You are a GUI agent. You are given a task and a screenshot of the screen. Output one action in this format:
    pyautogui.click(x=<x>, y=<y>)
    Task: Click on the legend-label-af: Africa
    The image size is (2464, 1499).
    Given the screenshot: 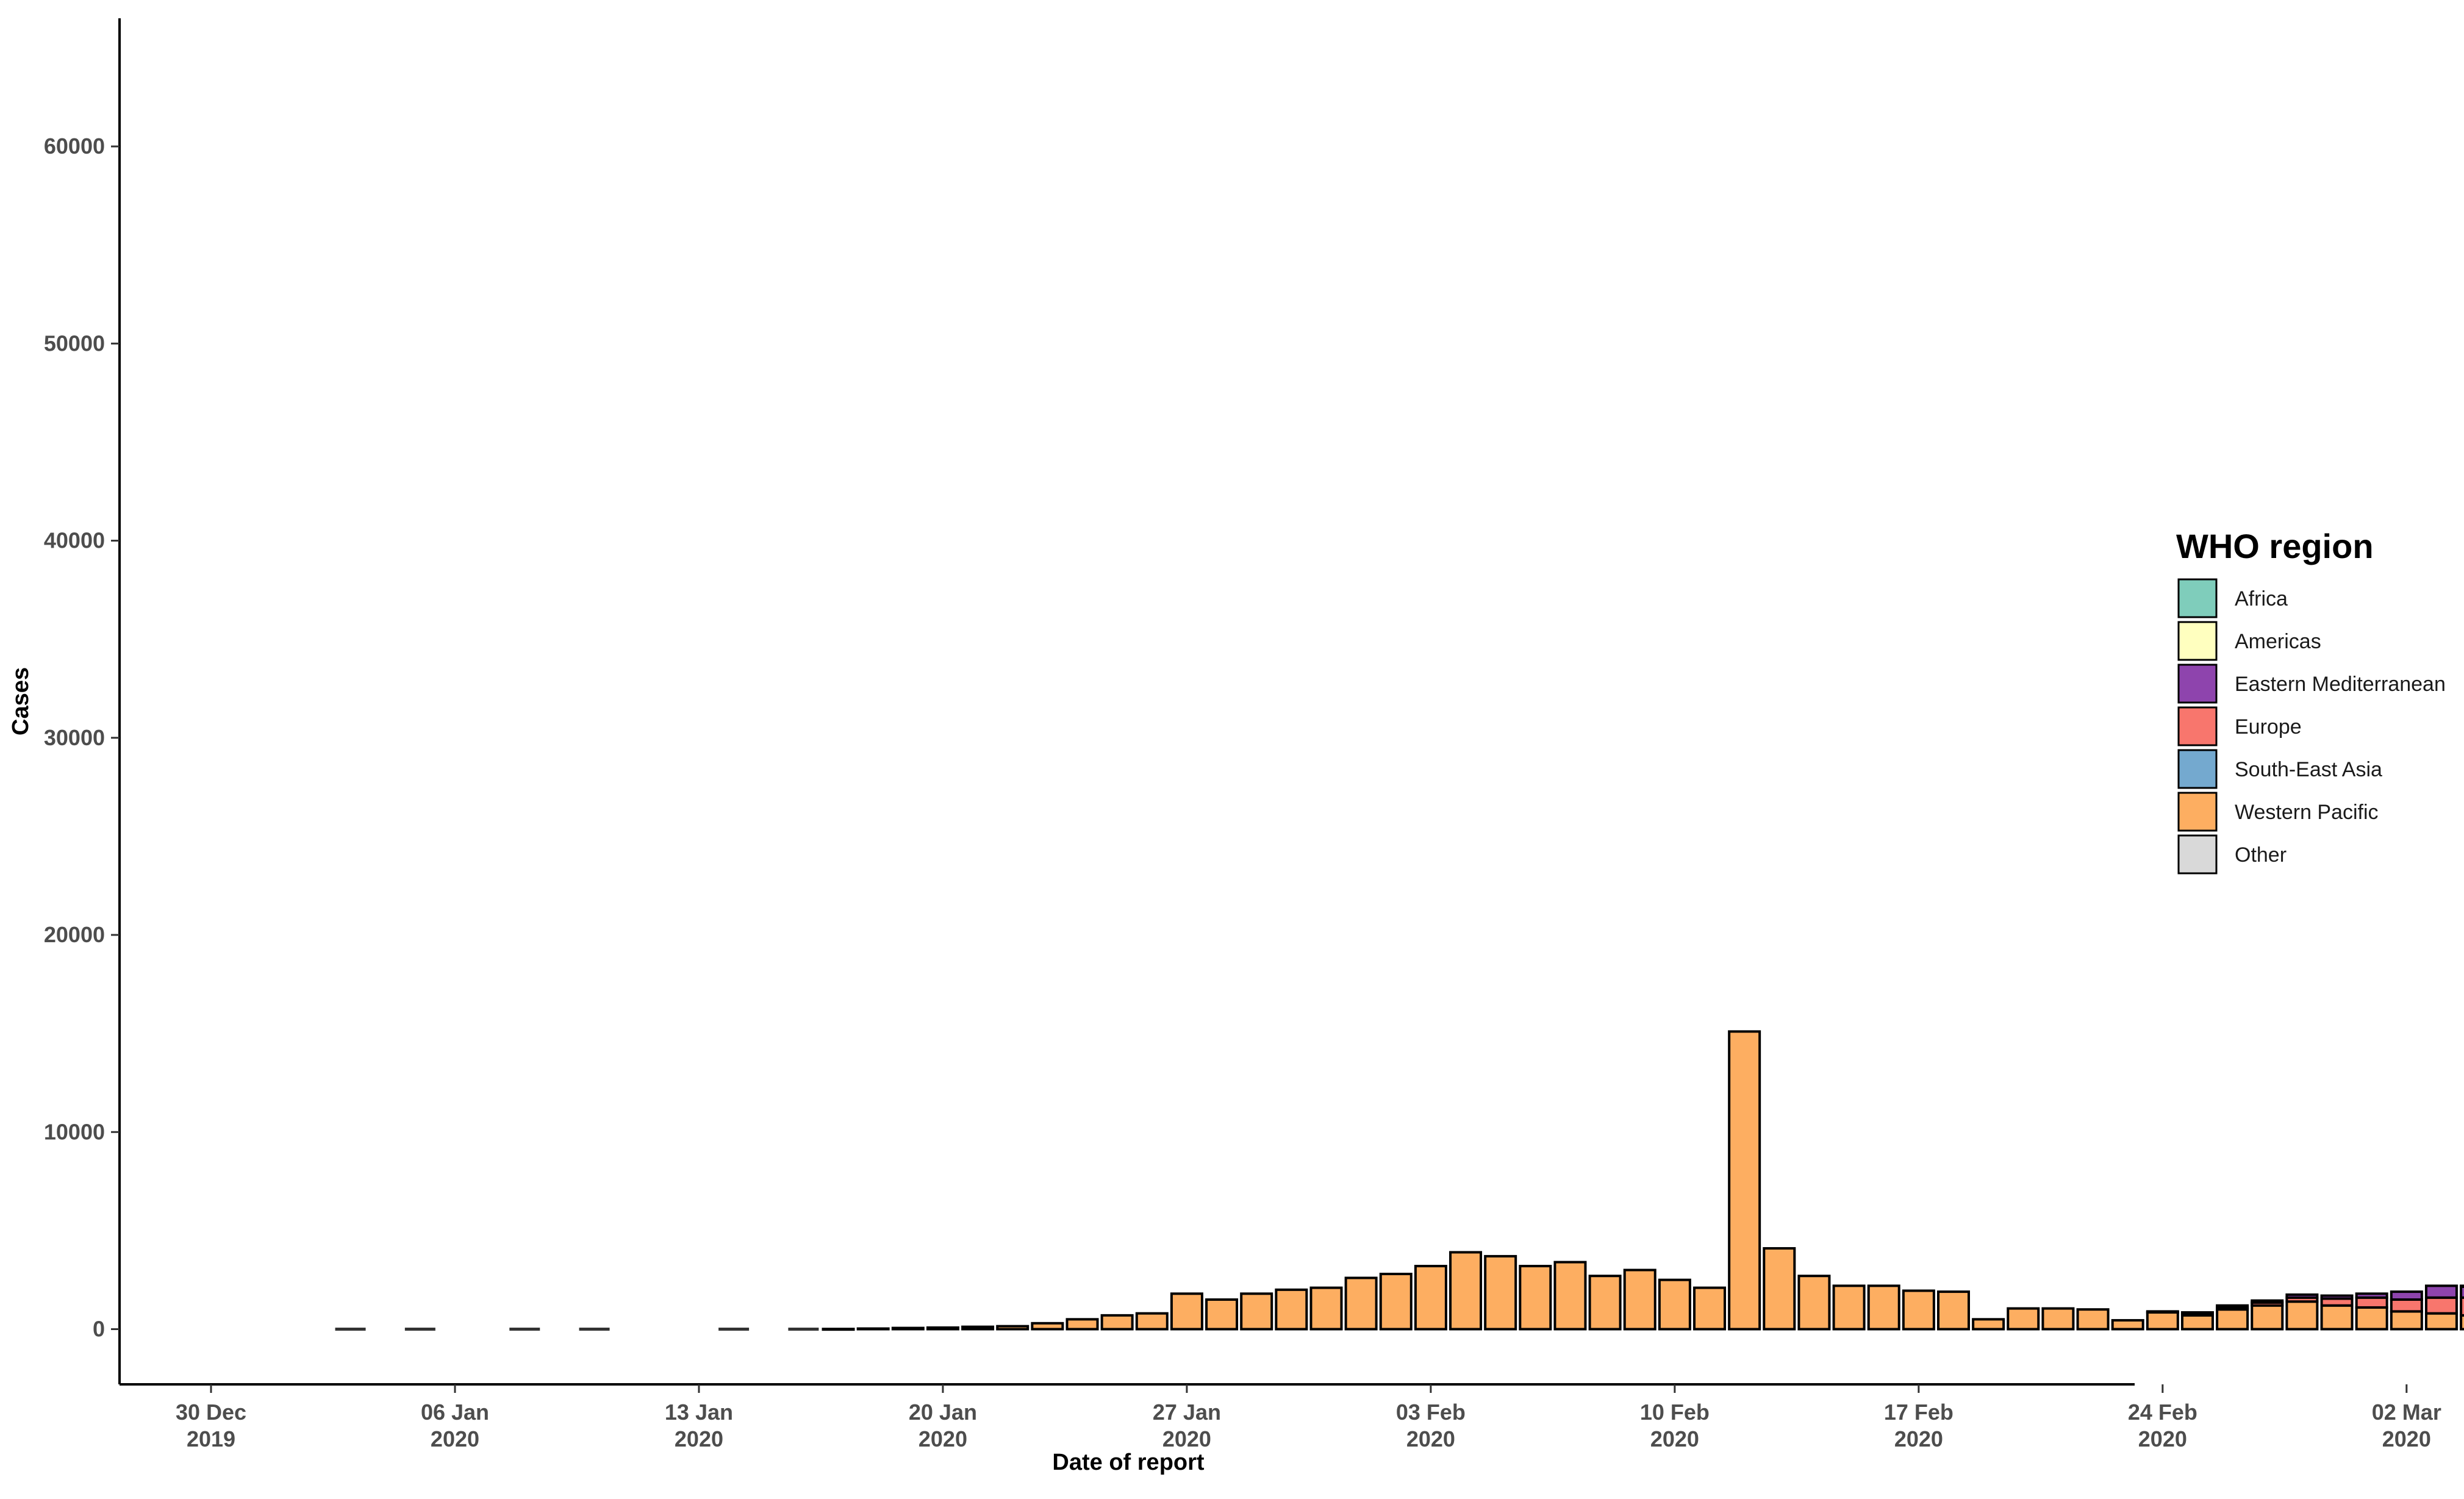 What is the action you would take?
    pyautogui.click(x=2261, y=598)
    